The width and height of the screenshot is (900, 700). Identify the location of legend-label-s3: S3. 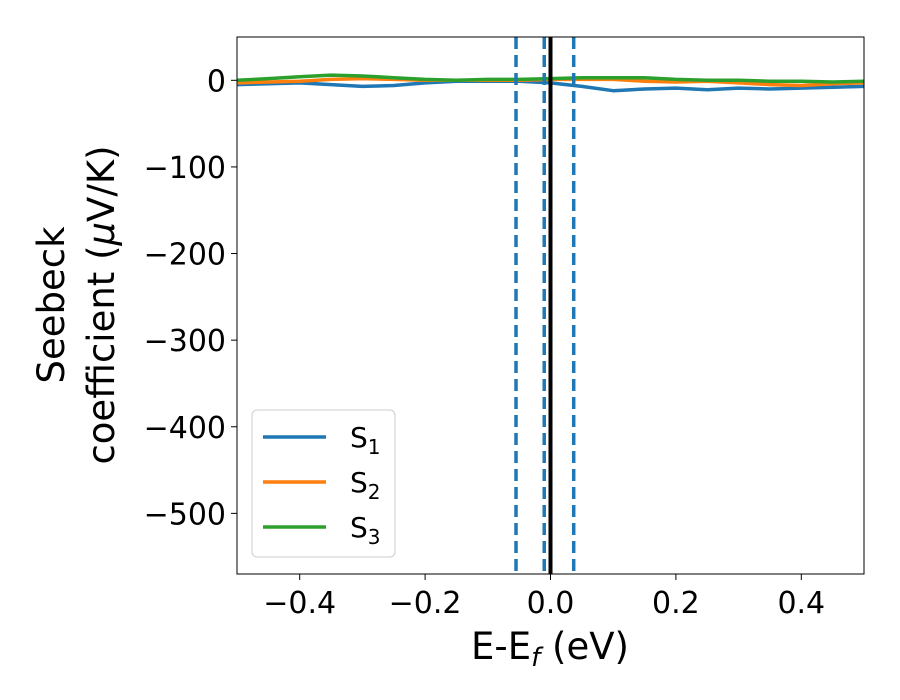
(365, 530).